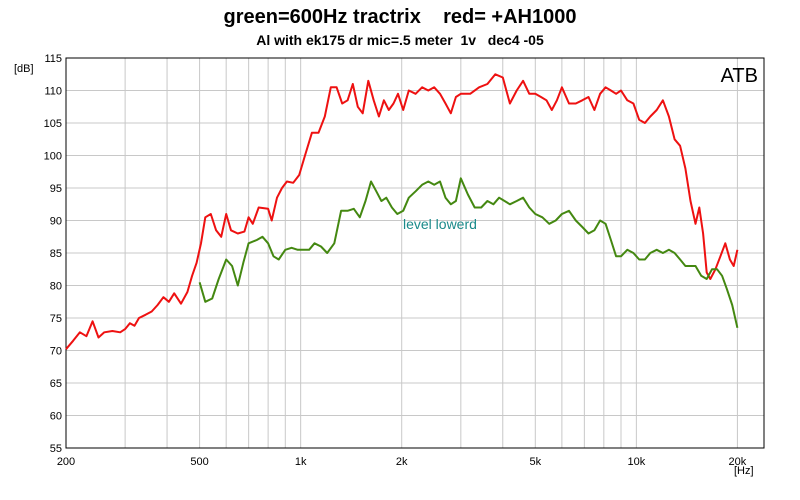  Describe the element at coordinates (56, 222) in the screenshot. I see `y-tick-label: 90` at that location.